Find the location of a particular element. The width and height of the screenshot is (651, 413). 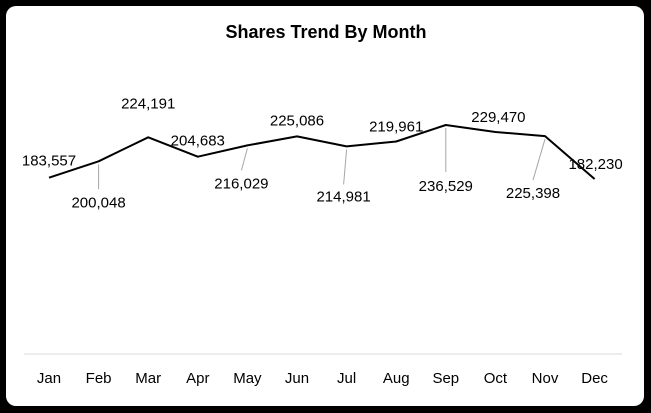

data-label-oct: 229,470 is located at coordinates (498, 117).